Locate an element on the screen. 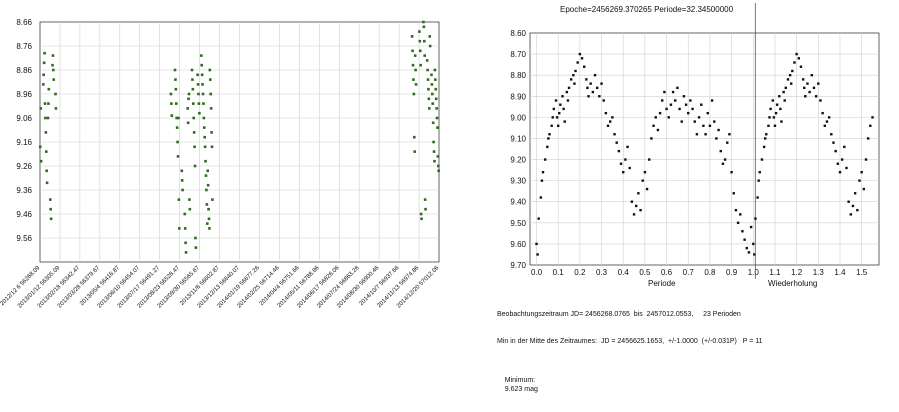  right-y-tick-label: 9.20 is located at coordinates (518, 160).